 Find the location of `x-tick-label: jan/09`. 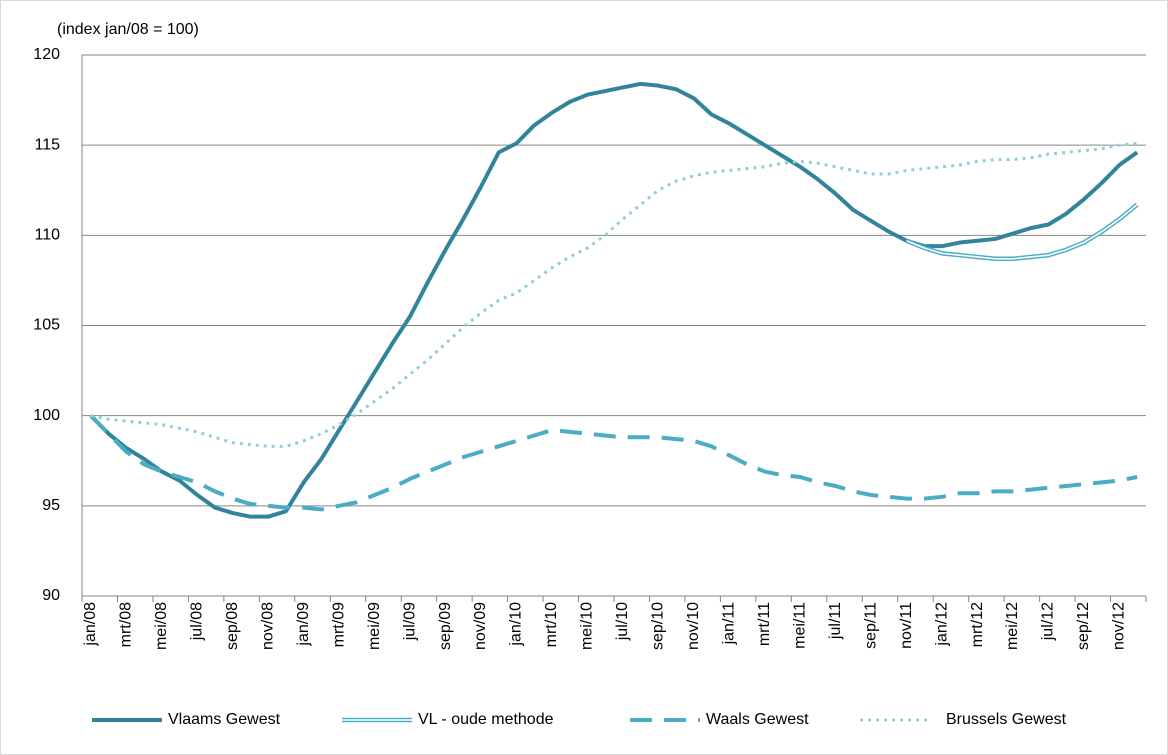

x-tick-label: jan/09 is located at coordinates (303, 624).